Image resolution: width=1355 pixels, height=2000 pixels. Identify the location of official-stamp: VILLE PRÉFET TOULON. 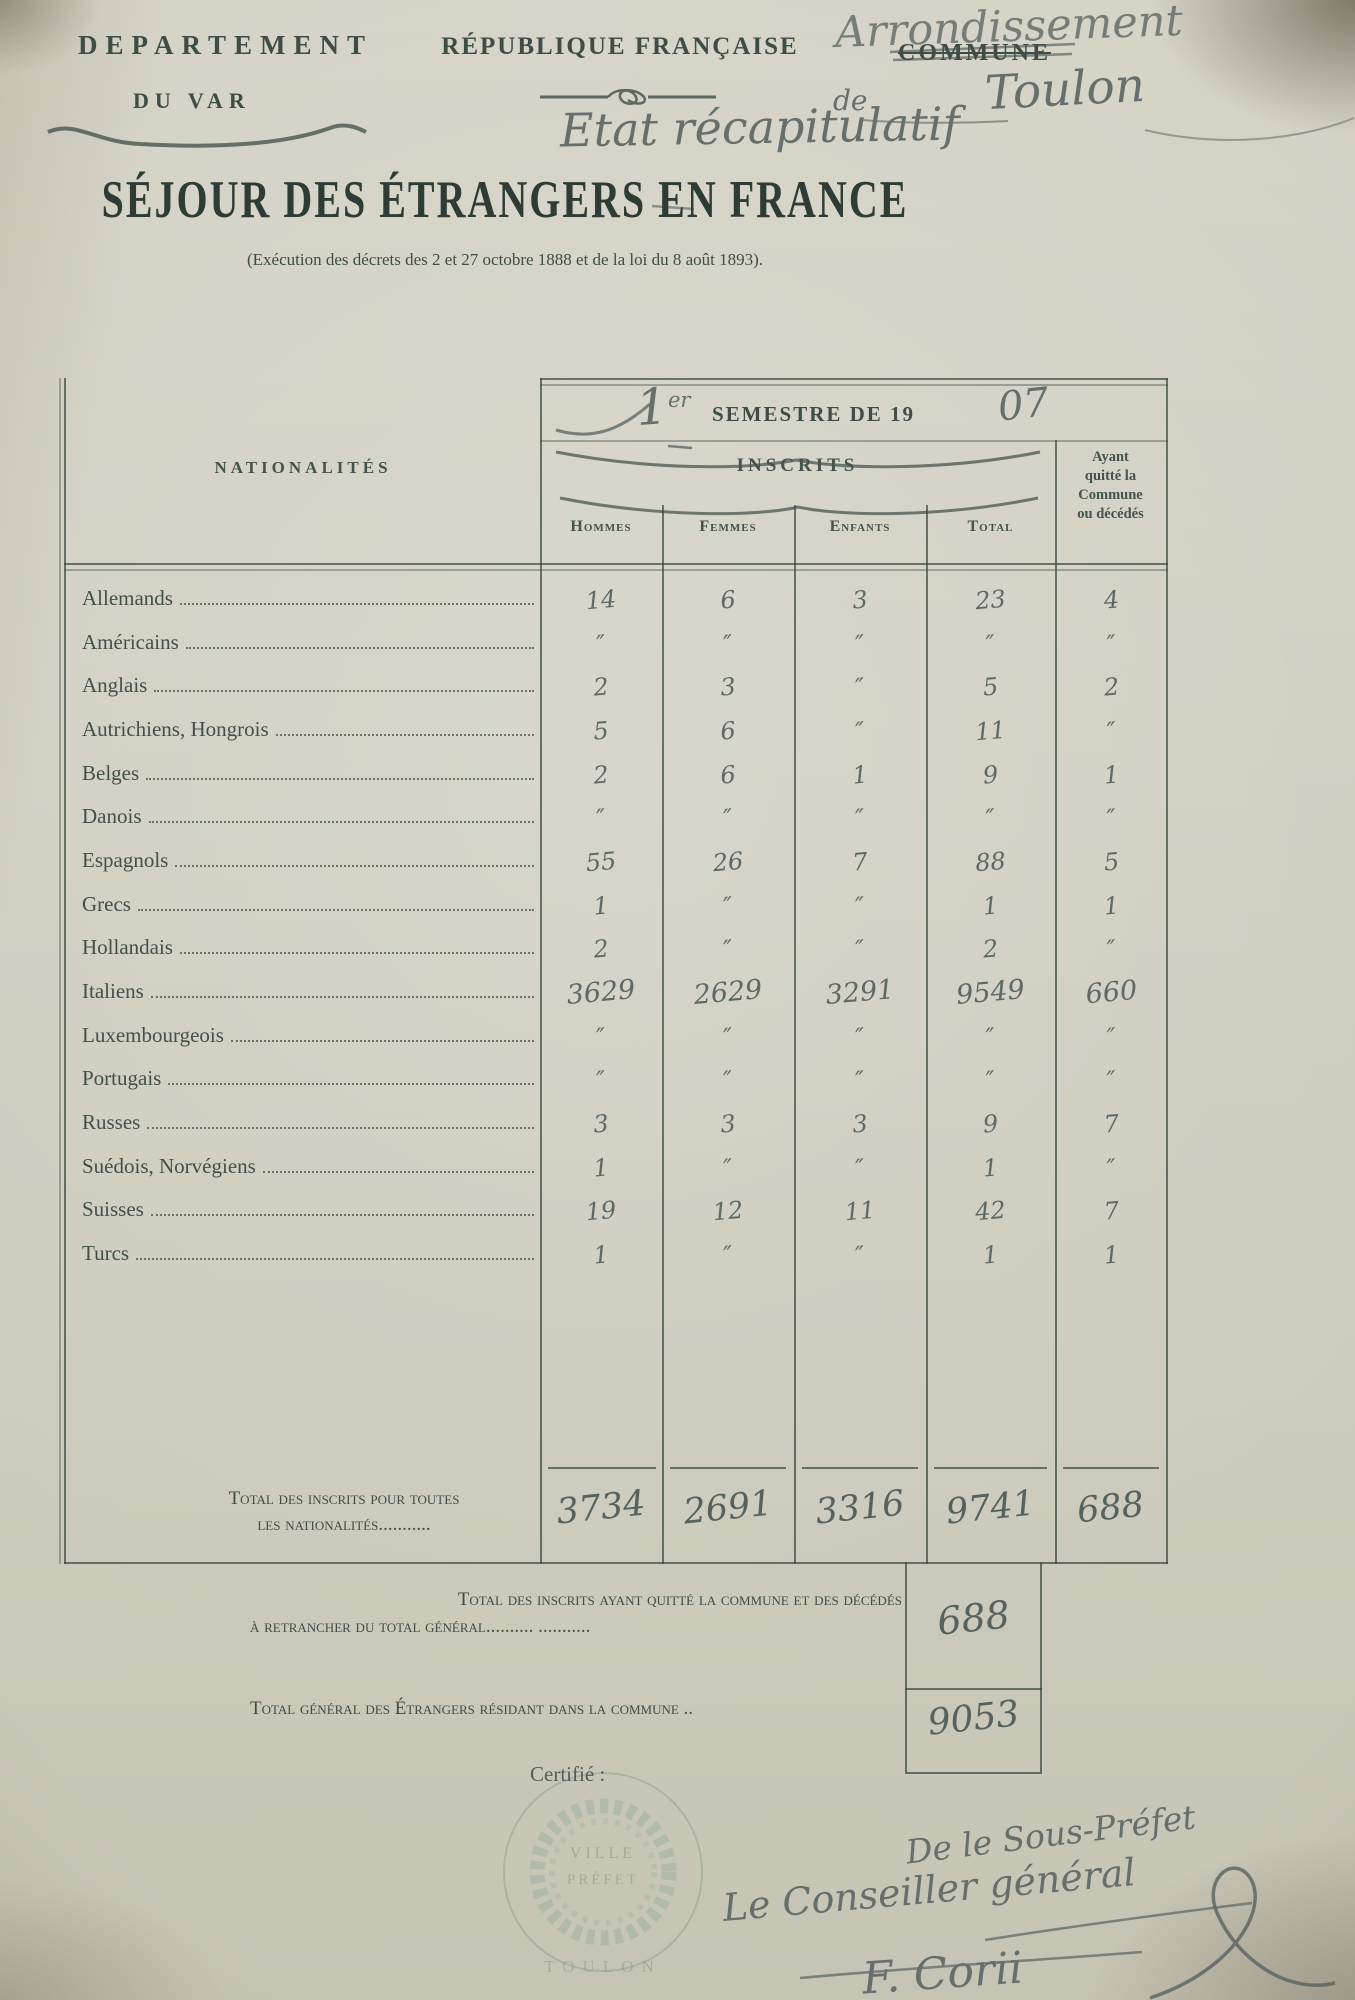
(603, 1874).